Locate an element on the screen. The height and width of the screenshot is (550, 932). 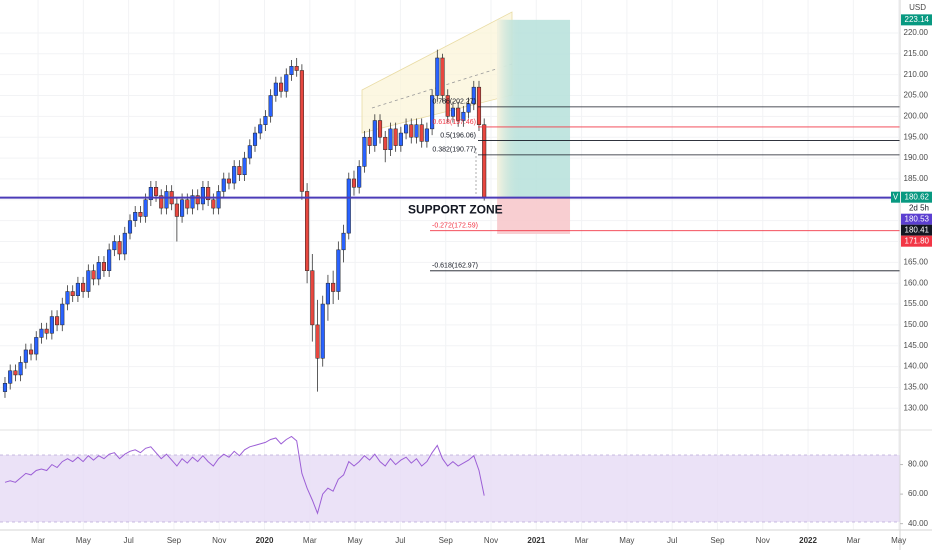
price-chip-label: 171.80 is located at coordinates (917, 240).